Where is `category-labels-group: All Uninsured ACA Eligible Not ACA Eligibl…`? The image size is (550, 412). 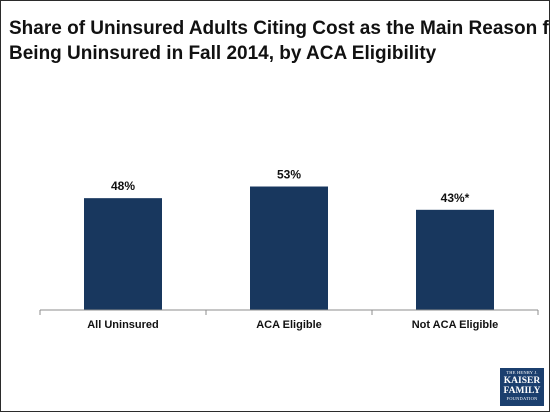
category-labels-group: All Uninsured ACA Eligible Not ACA Eligibl… is located at coordinates (292, 325).